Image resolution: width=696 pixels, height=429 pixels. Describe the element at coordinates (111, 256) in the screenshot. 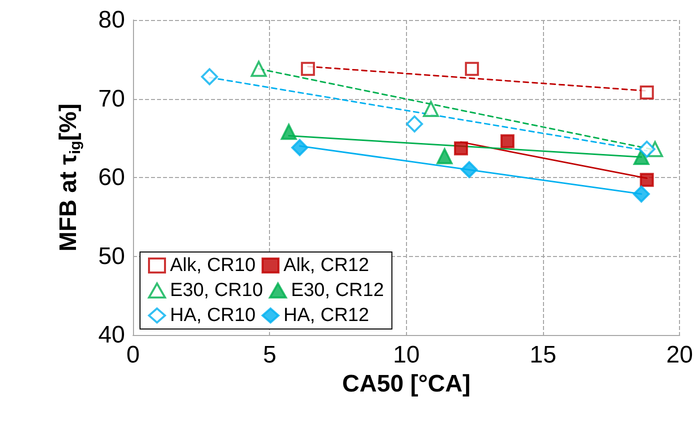

I see `y-tick-label: 50` at that location.